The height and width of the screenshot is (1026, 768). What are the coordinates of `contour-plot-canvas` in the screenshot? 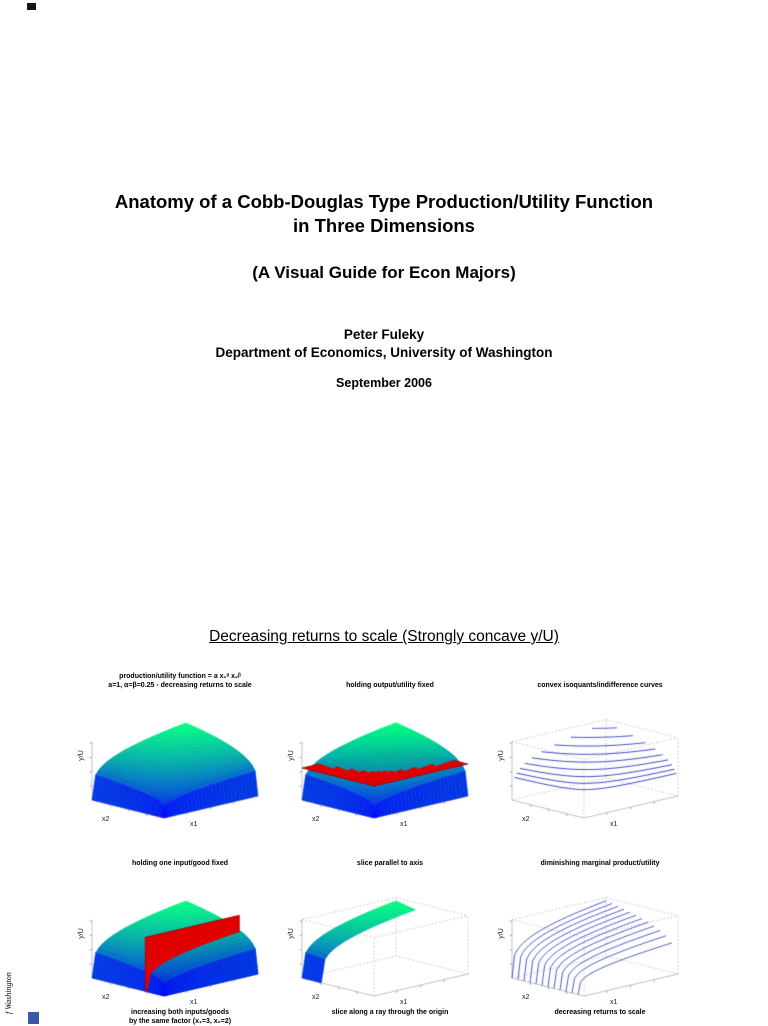 It's located at (600, 760).